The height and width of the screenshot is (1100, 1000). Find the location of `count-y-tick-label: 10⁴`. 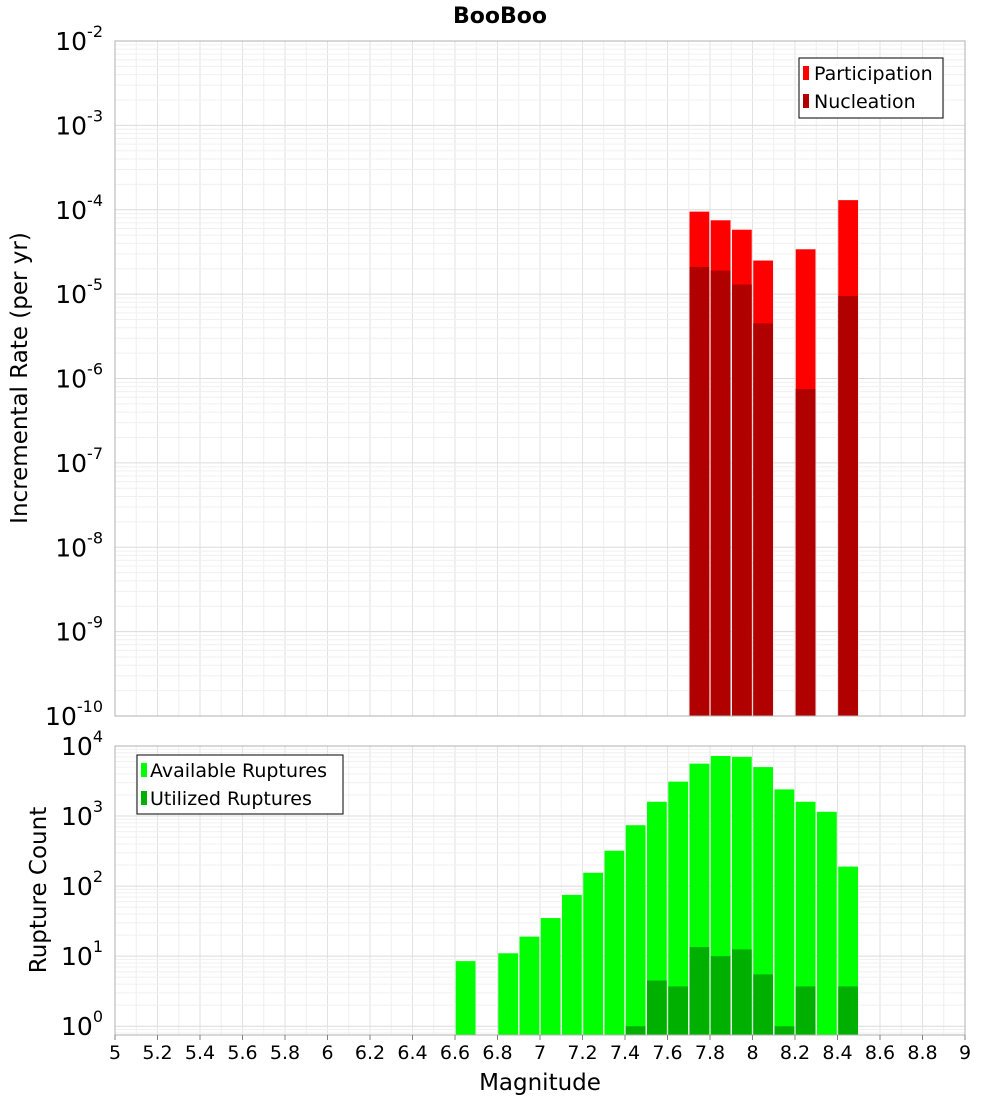

count-y-tick-label: 10⁴ is located at coordinates (82, 744).